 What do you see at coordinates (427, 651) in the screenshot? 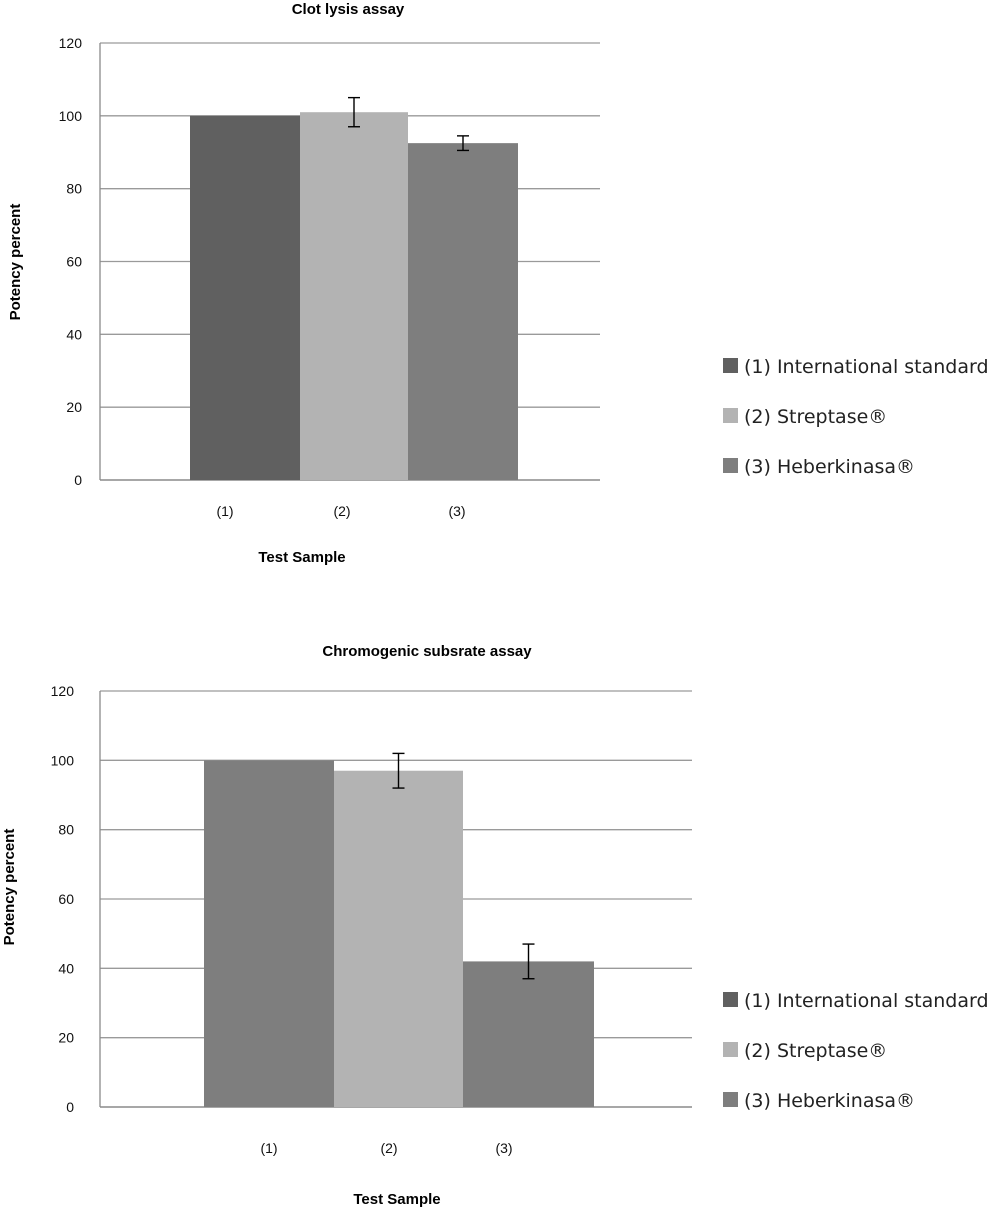
I see `chart-title: Chromogenic subsrate assay` at bounding box center [427, 651].